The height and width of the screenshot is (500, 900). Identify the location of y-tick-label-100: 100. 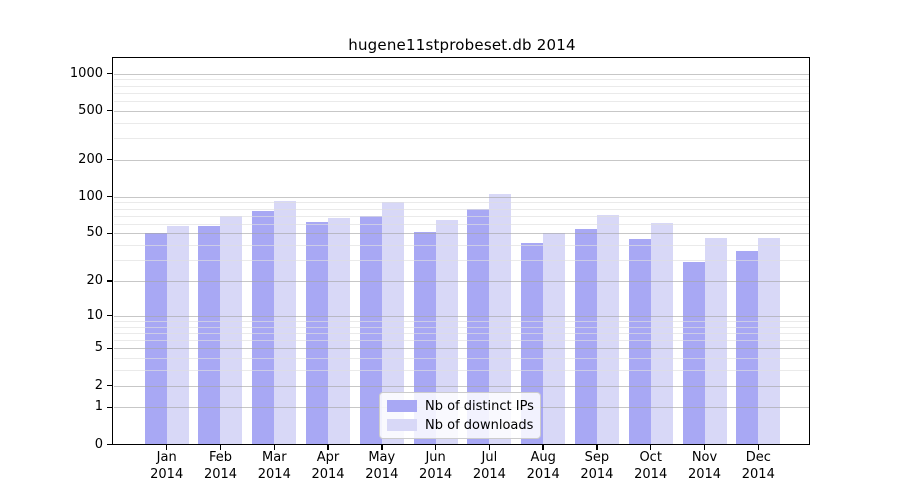
(90, 196).